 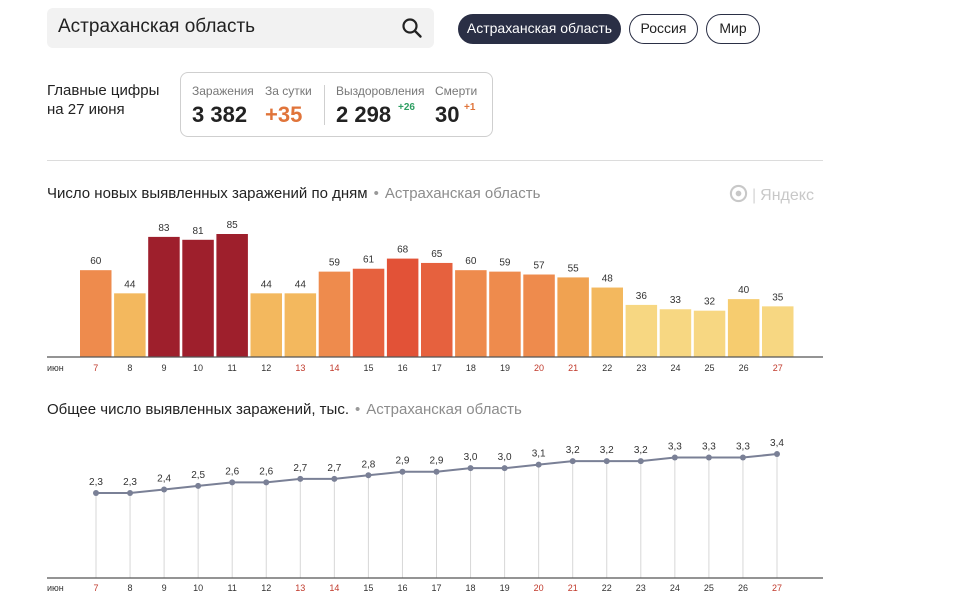 I want to click on bar-chart-region: Астраханская область, so click(x=462, y=193).